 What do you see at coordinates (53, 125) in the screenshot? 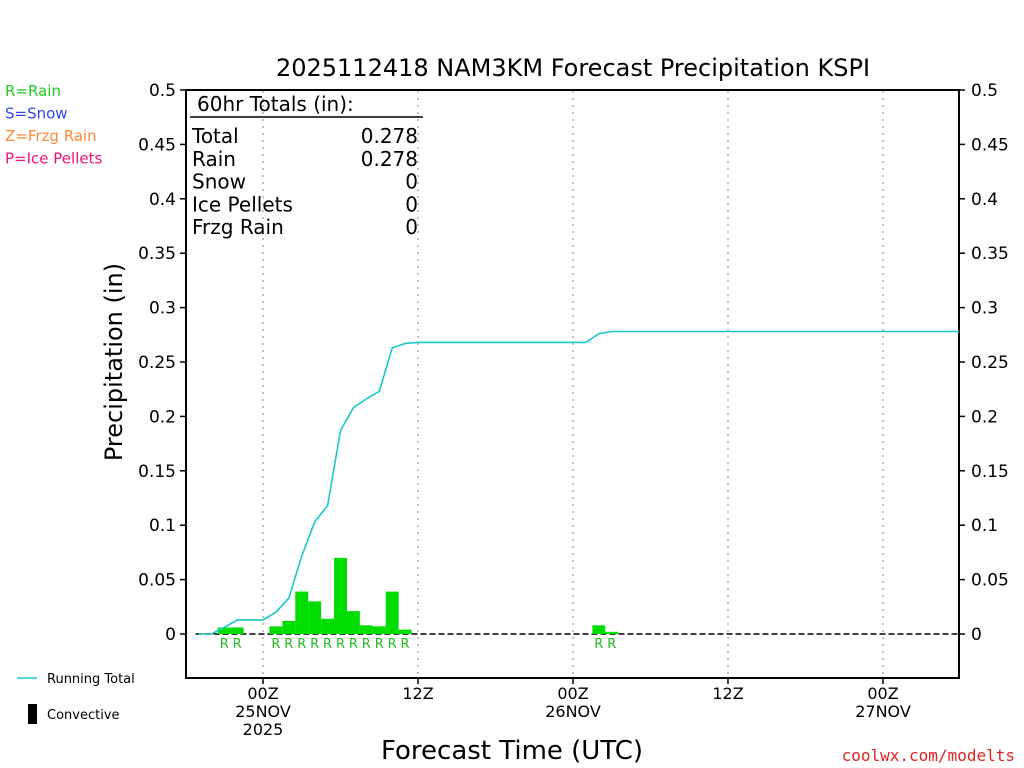
I see `type-legend: R=Rain S=Snow Z=Frzg Rain P=Ice Pellets` at bounding box center [53, 125].